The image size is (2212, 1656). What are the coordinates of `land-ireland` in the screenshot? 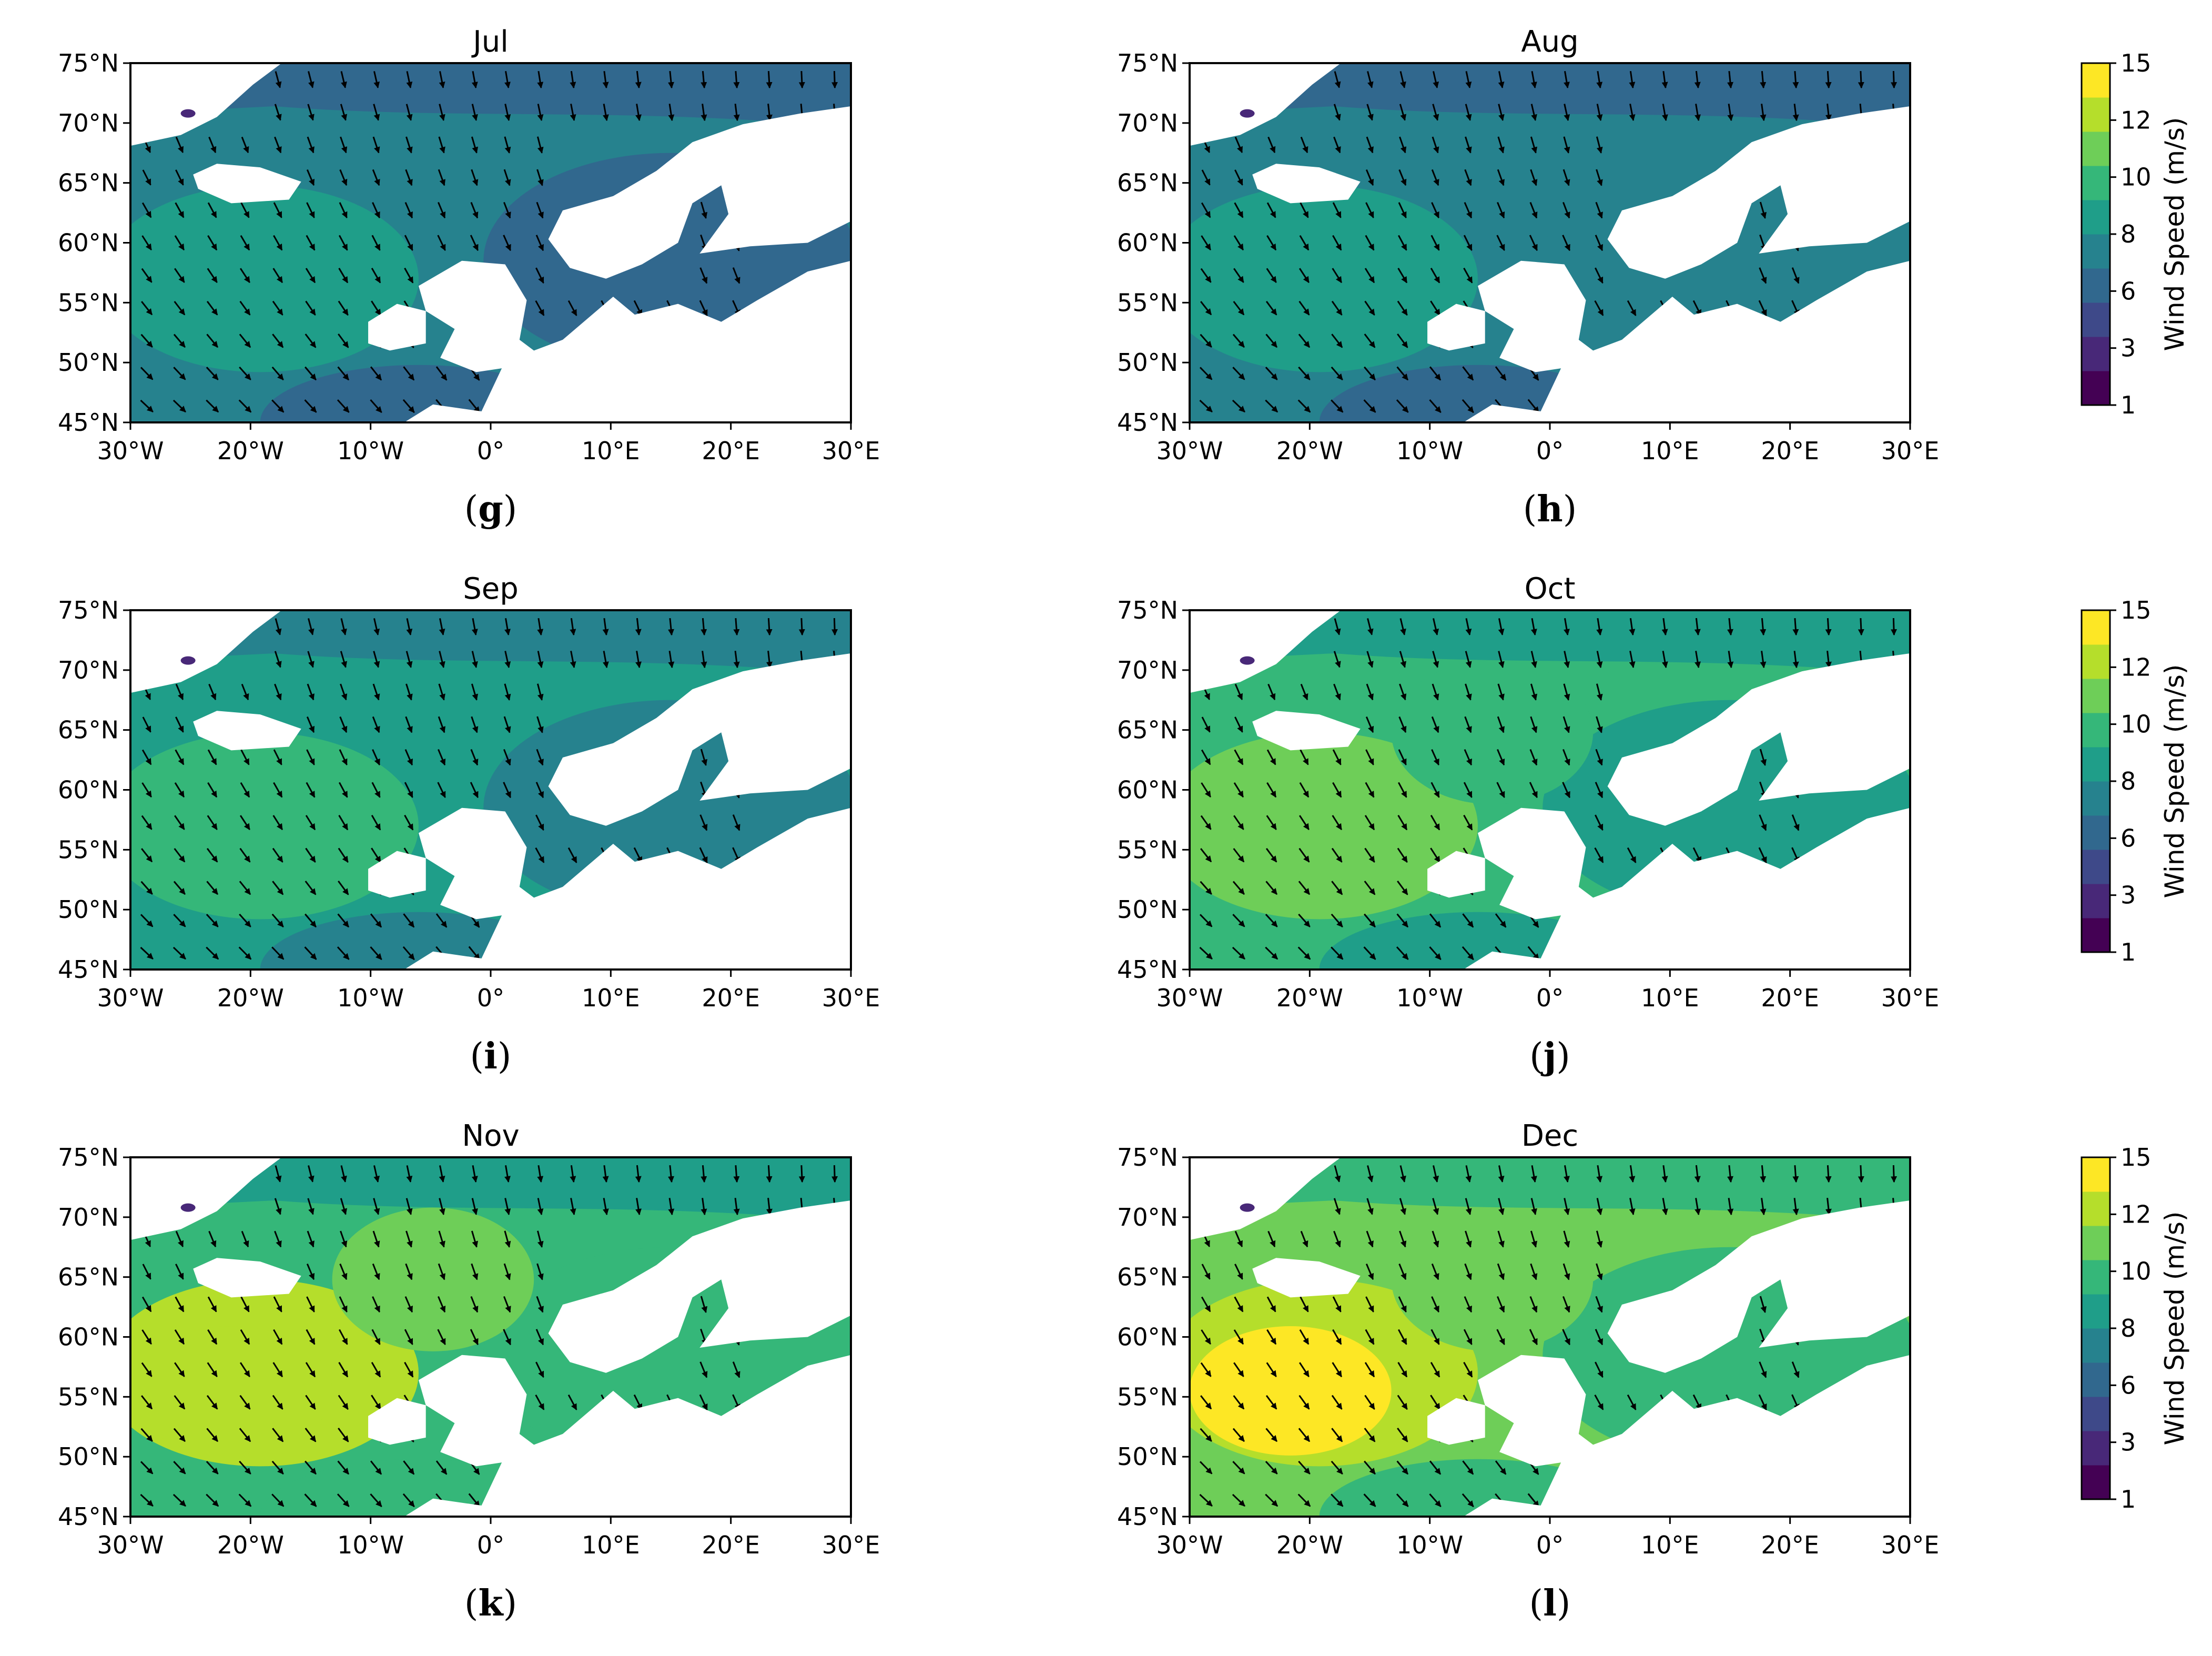 It's located at (397, 1421).